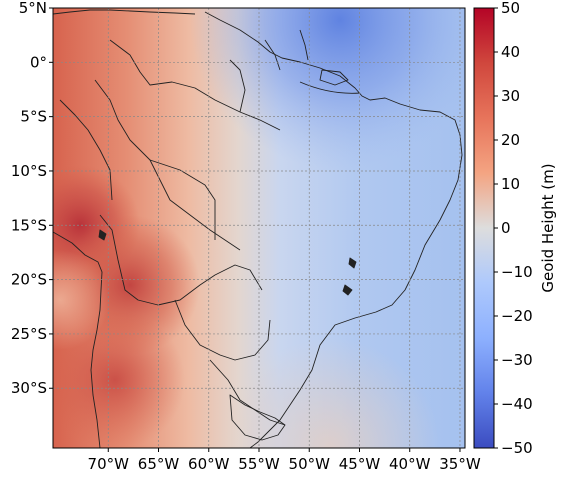  What do you see at coordinates (124, 12) in the screenshot?
I see `caribbean-coastline` at bounding box center [124, 12].